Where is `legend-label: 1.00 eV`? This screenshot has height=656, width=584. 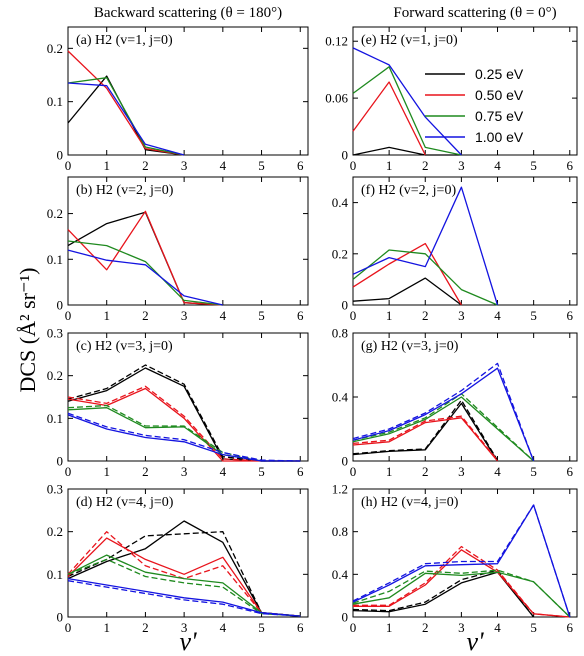
legend-label: 1.00 eV is located at coordinates (499, 137).